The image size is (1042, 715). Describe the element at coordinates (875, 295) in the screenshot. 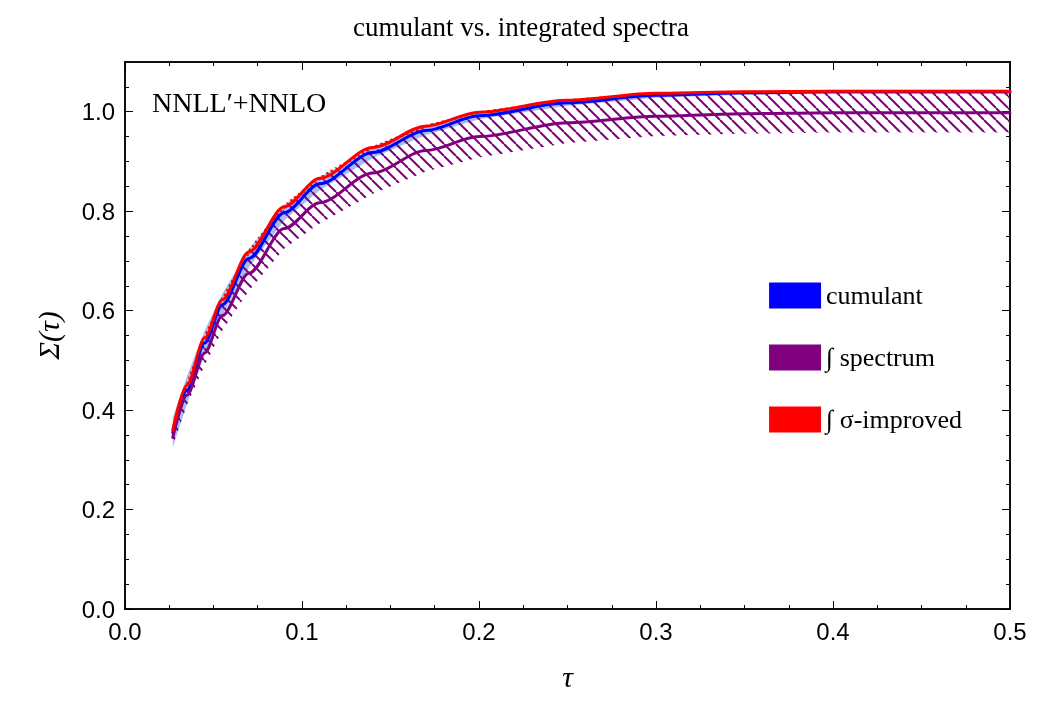

I see `legend-label: cumulant` at that location.